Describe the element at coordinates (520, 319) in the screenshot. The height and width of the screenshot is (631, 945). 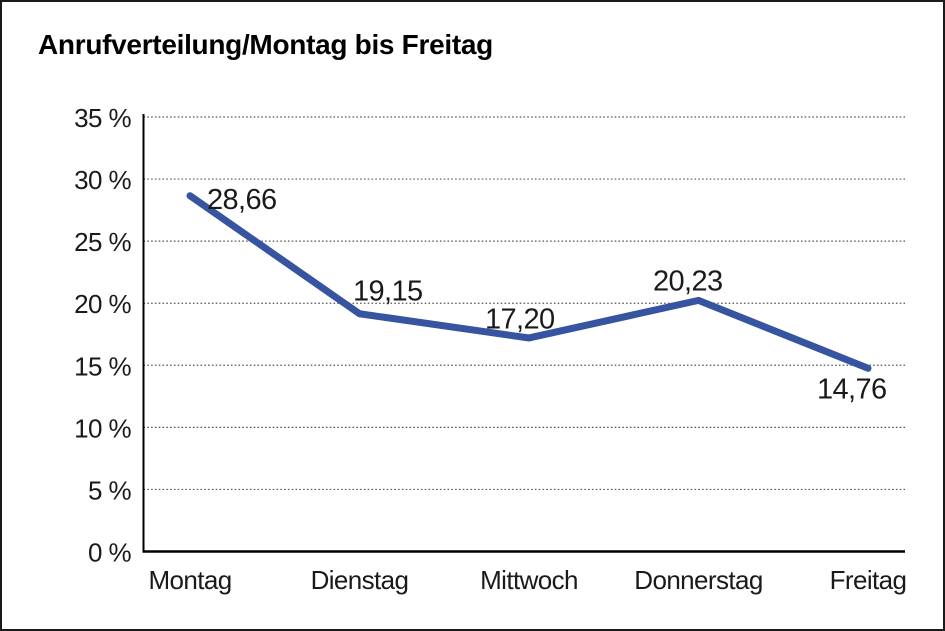
I see `data-point-label: 17,20` at that location.